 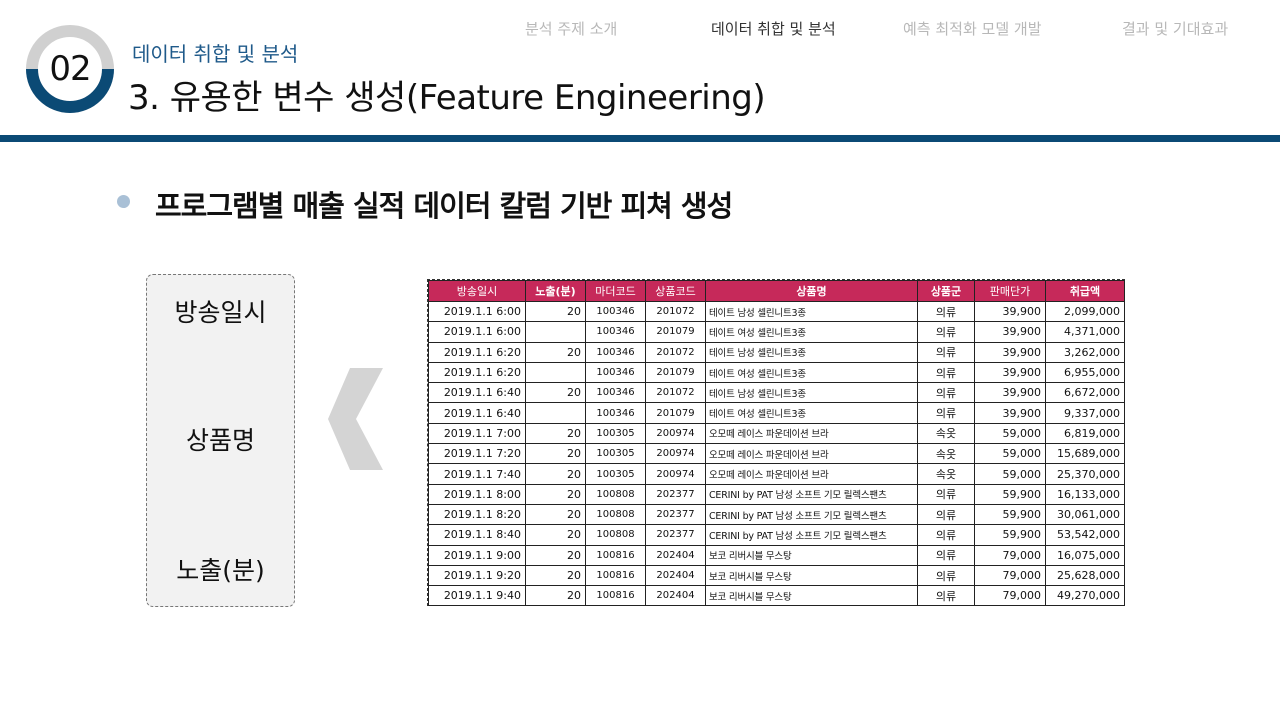 I want to click on column-header: 상품군, so click(x=946, y=291).